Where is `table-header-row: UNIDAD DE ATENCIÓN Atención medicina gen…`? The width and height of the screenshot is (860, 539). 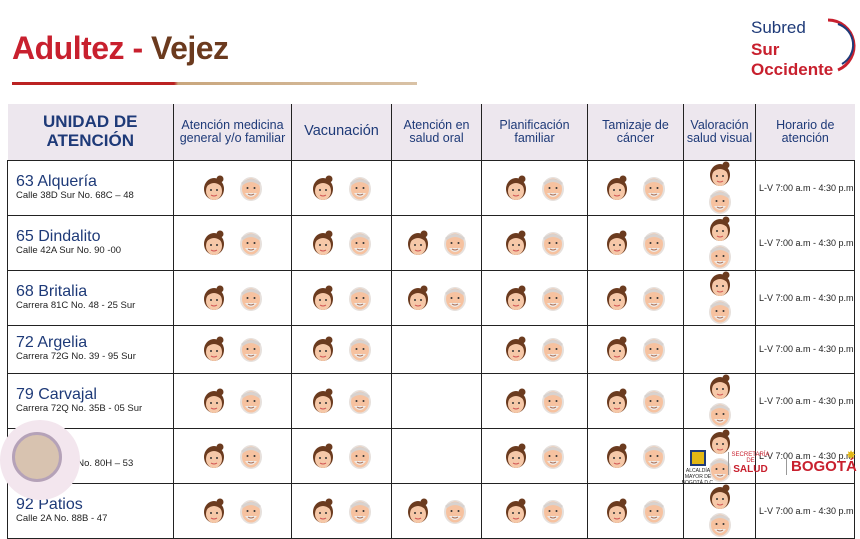
table-header-row: UNIDAD DE ATENCIÓN Atención medicina gen… is located at coordinates (431, 132).